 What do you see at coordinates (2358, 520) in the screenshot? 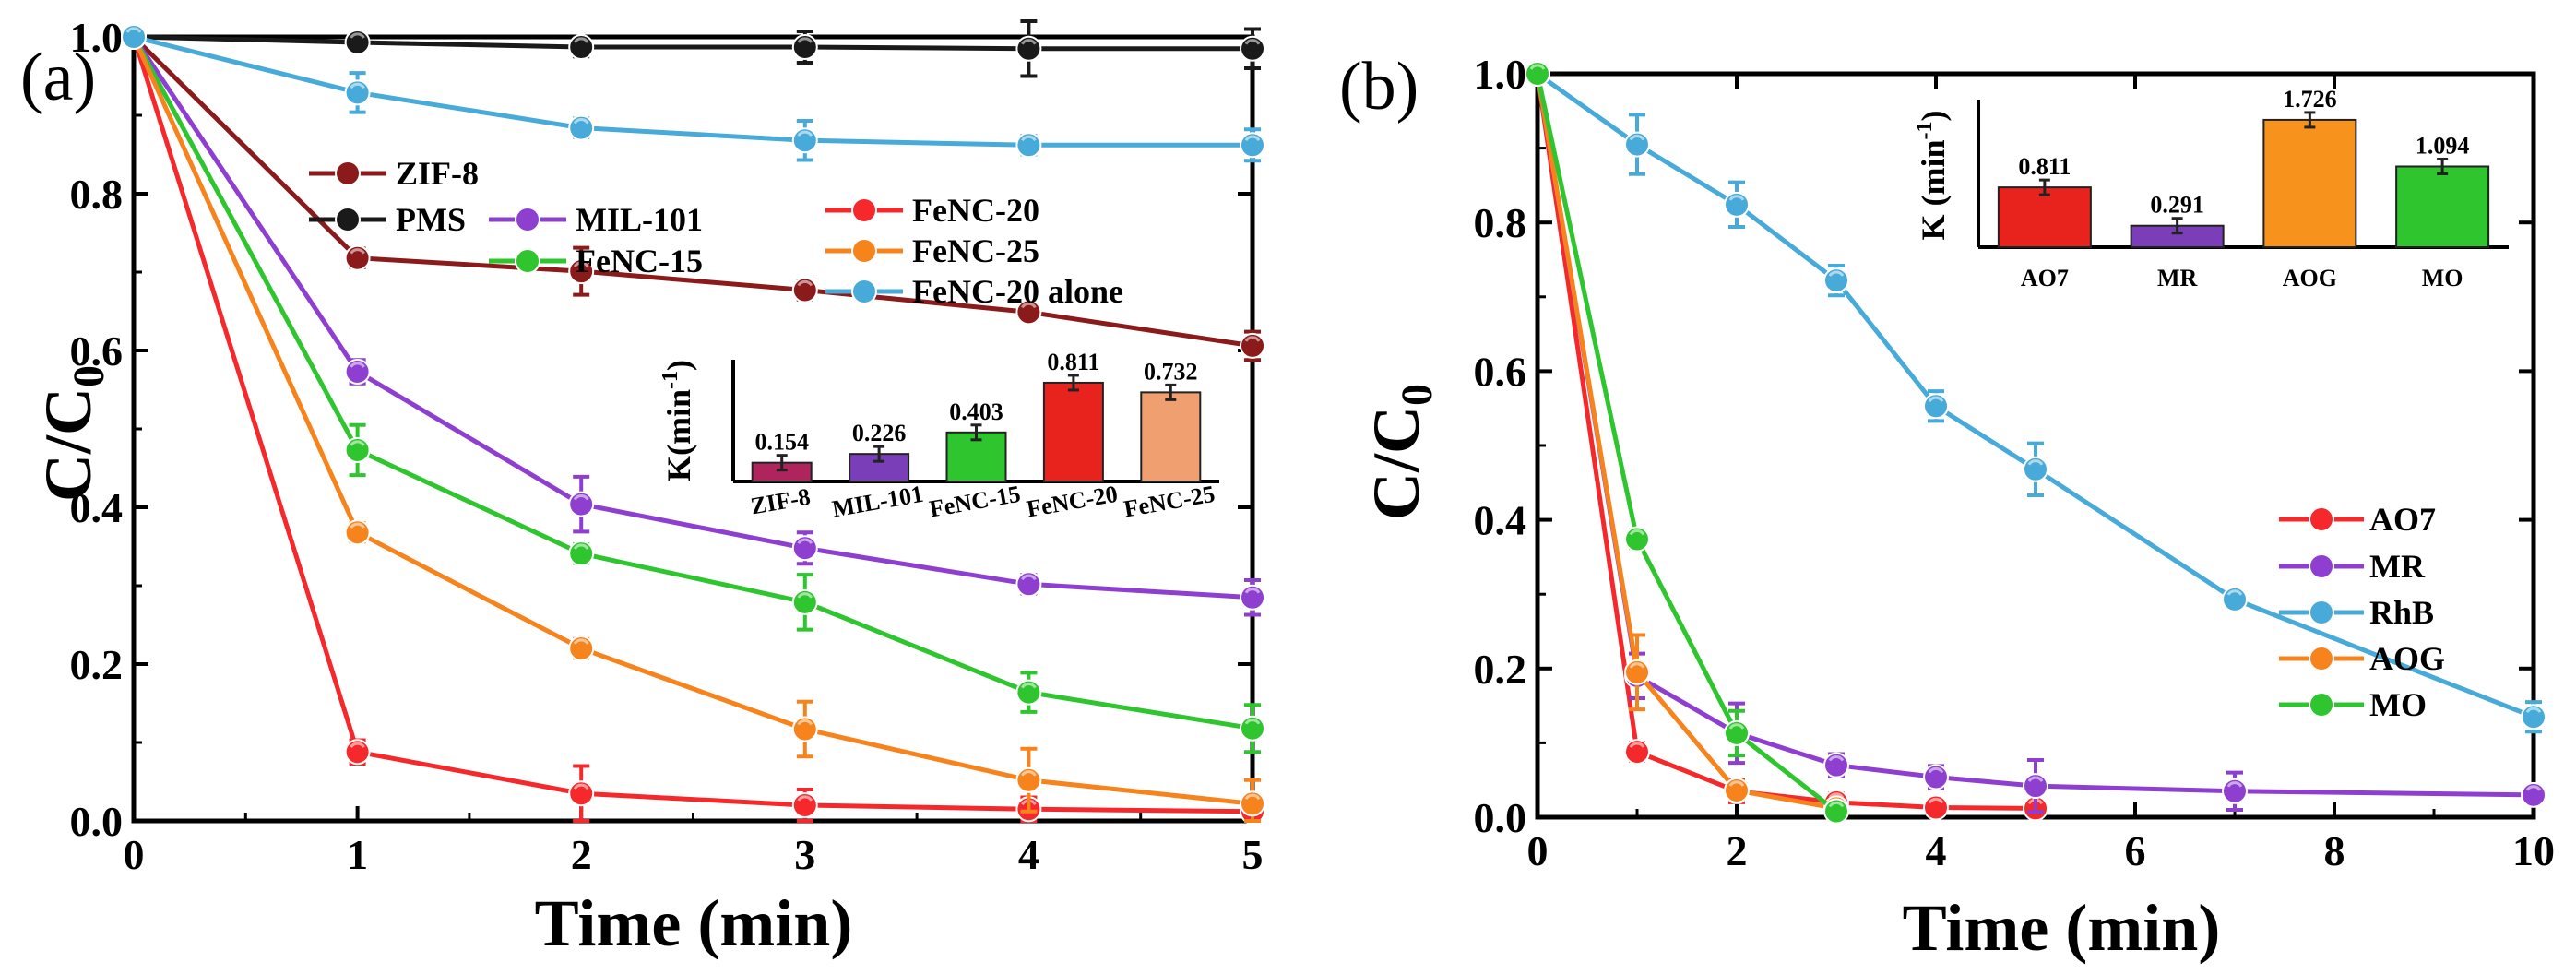
I see `legend-item-ao7: AO7` at bounding box center [2358, 520].